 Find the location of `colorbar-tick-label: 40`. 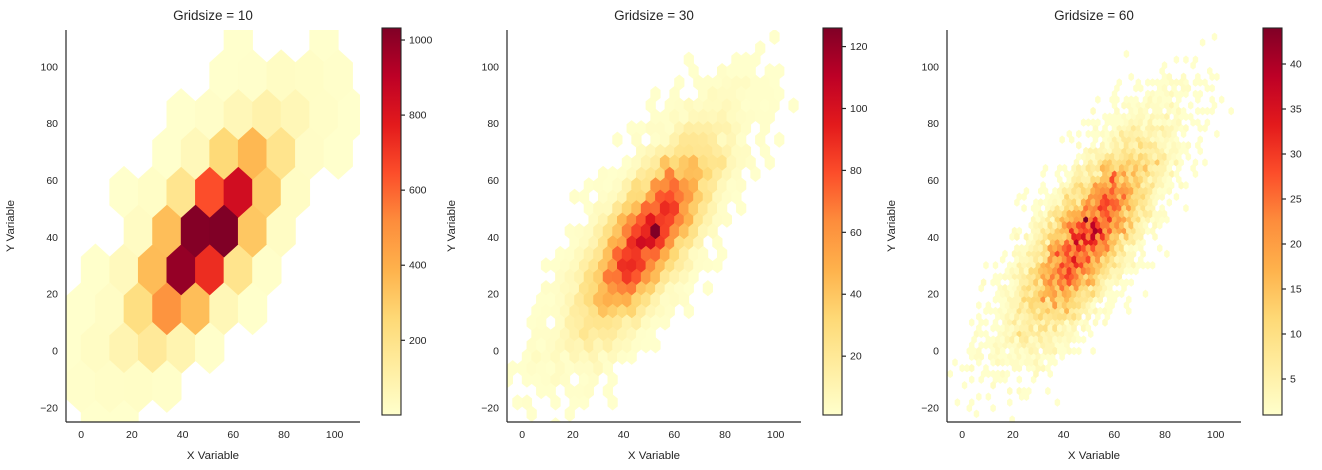

colorbar-tick-label: 40 is located at coordinates (856, 295).